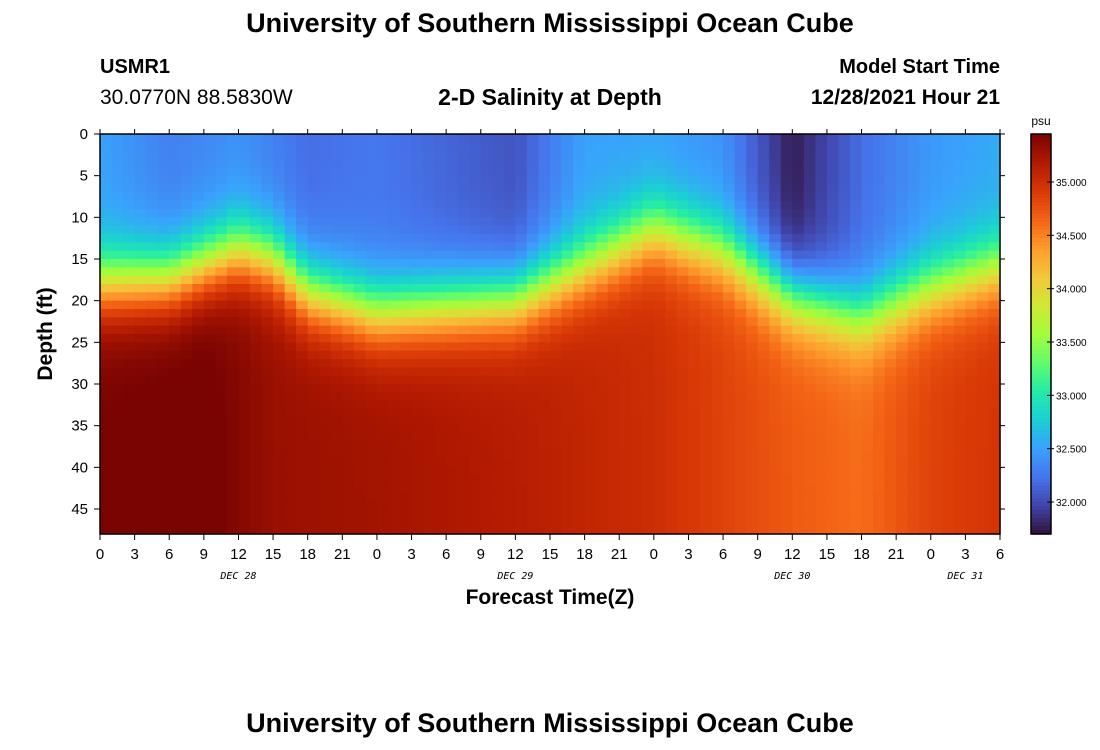  Describe the element at coordinates (965, 554) in the screenshot. I see `x-tick-label: 3` at that location.